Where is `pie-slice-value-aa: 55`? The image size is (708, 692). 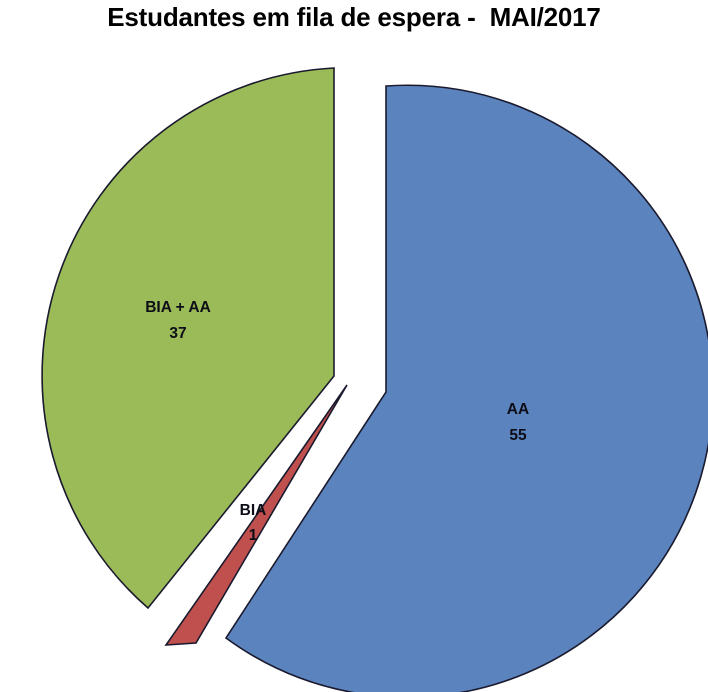 pie-slice-value-aa: 55 is located at coordinates (518, 435).